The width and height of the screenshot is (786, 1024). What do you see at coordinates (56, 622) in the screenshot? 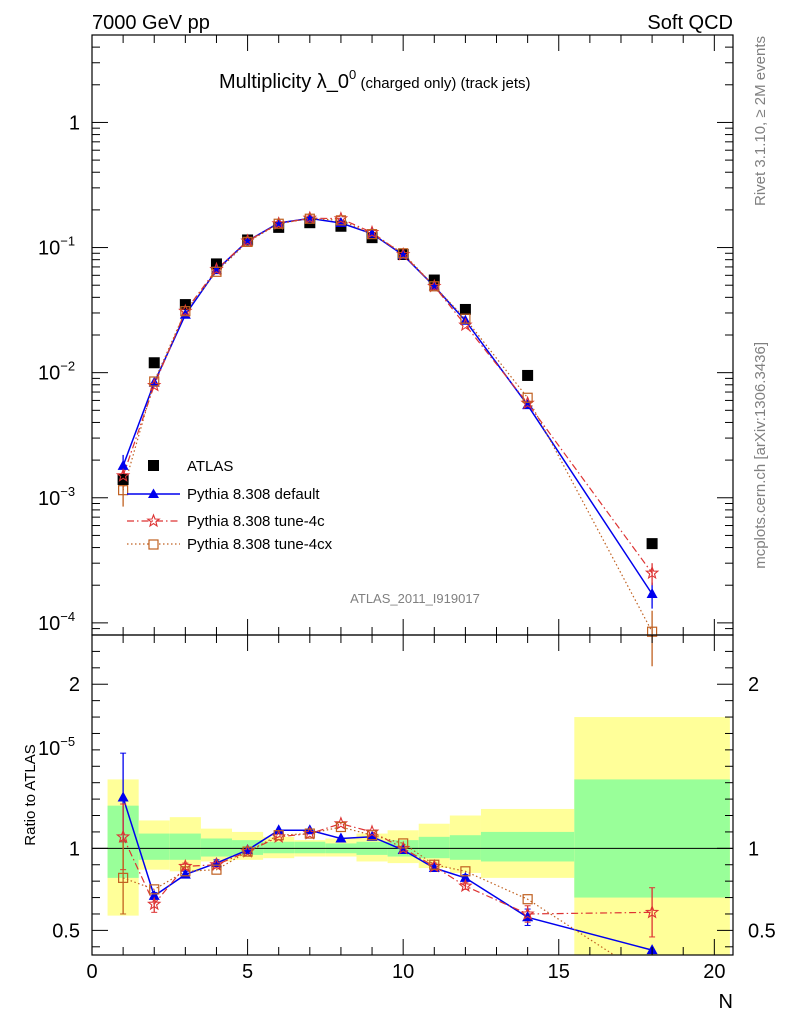
I see `main-y-tick-label-4: 10⁻⁴` at bounding box center [56, 622].